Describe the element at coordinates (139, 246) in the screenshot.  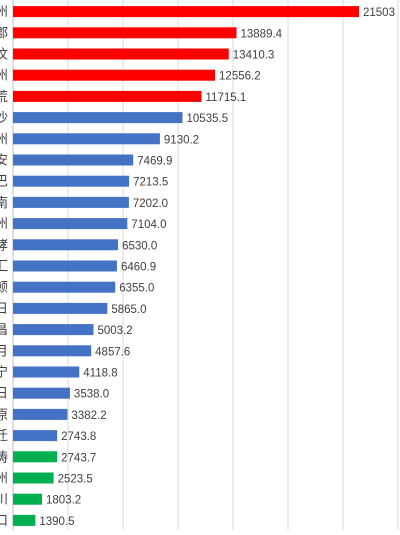
I see `data-label: 6530.0` at that location.